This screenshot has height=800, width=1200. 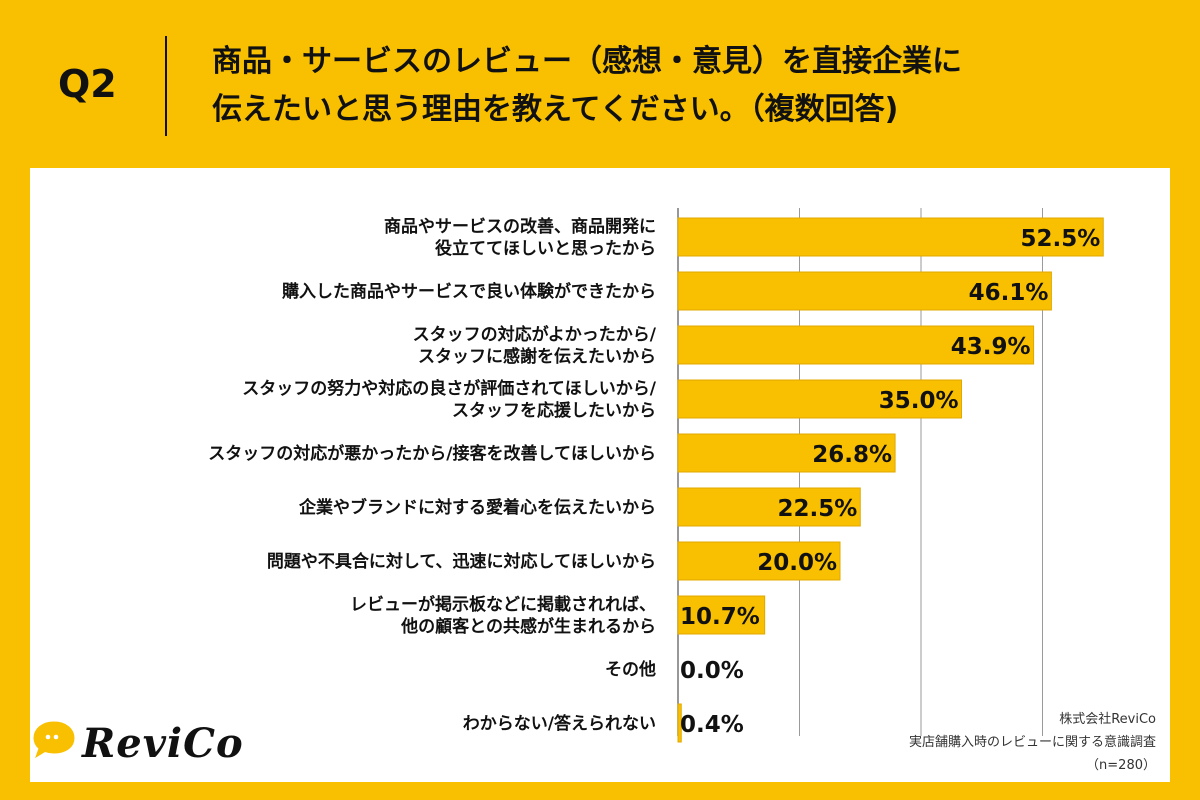 What do you see at coordinates (852, 455) in the screenshot?
I see `value-label-5: 26.8%` at bounding box center [852, 455].